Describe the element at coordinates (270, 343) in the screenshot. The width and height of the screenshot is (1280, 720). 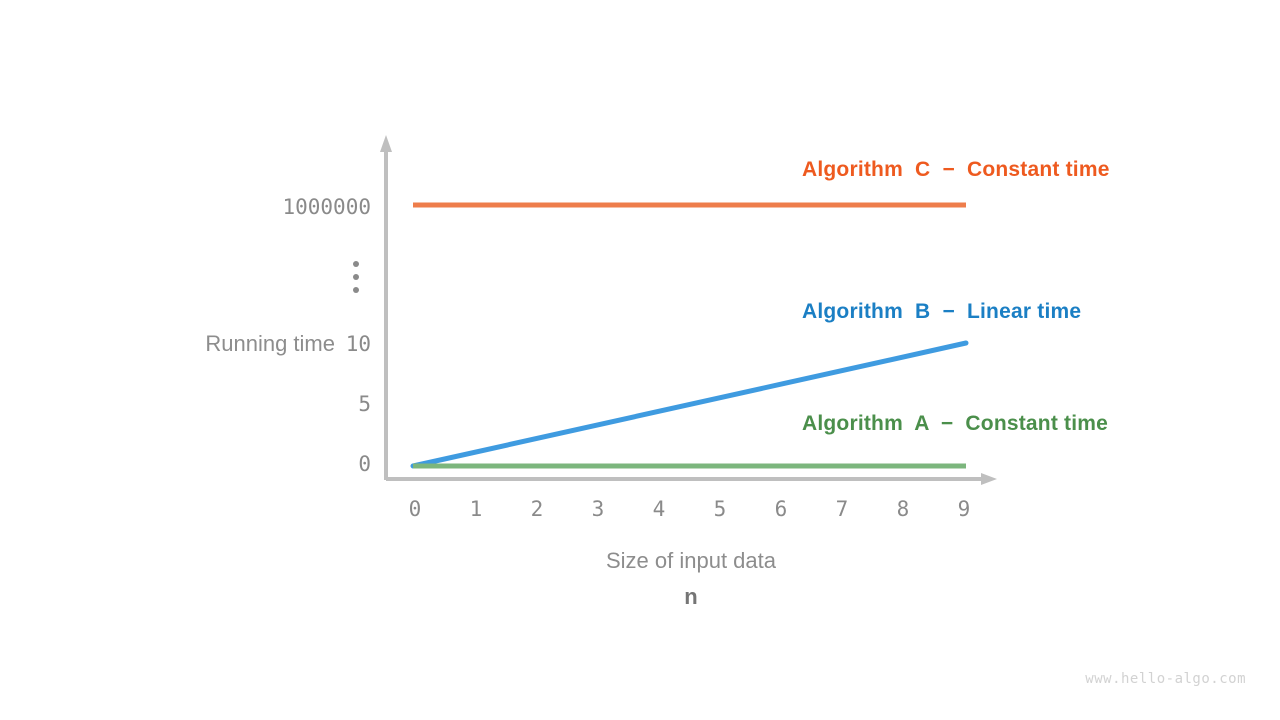
I see `y-axis-title: Running time` at that location.